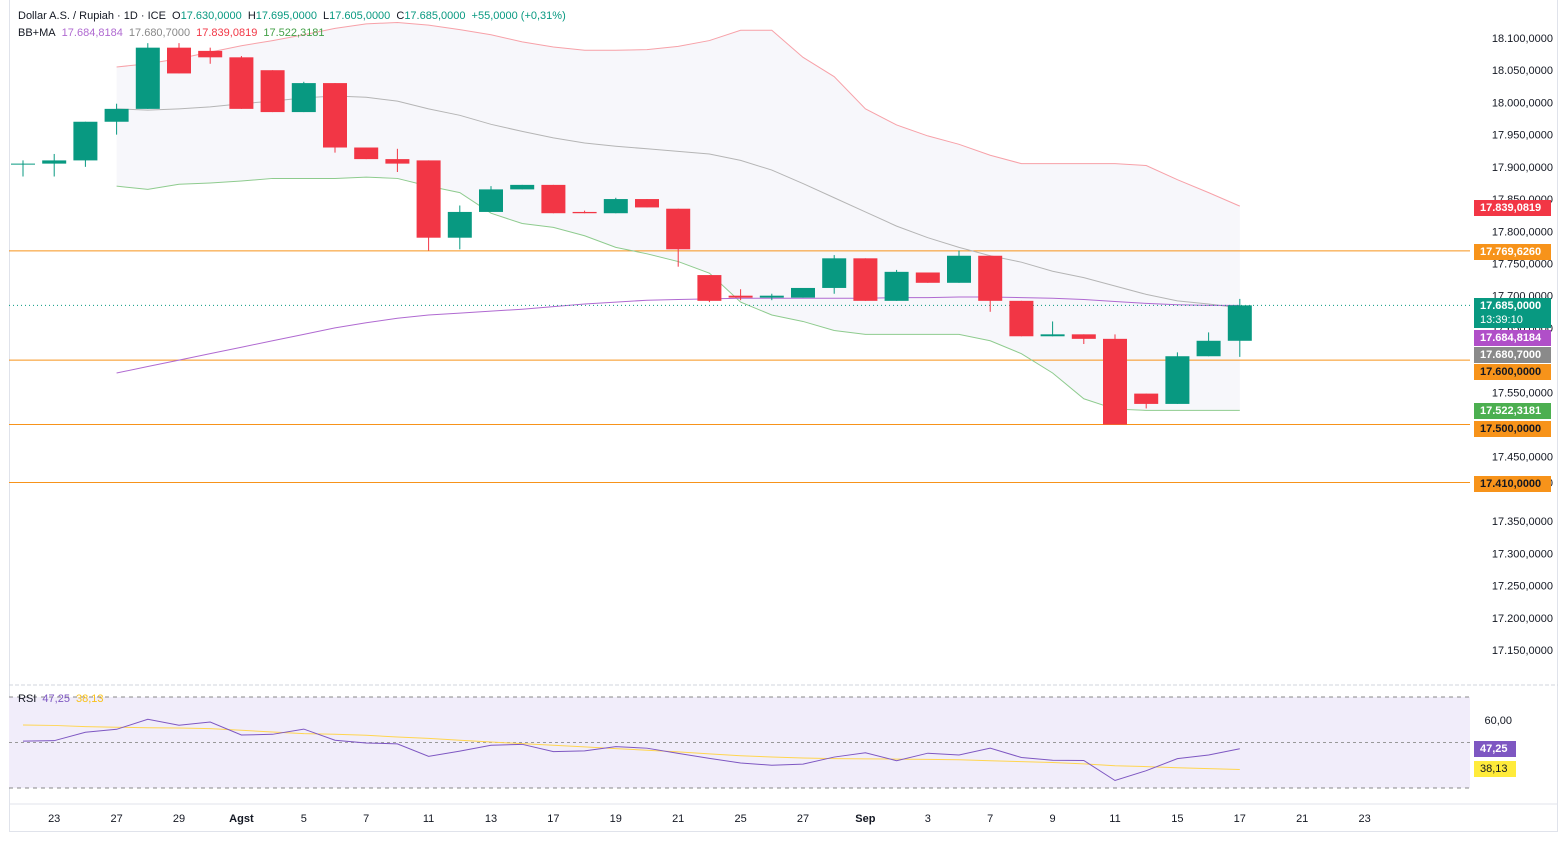 The image size is (1567, 842). Describe the element at coordinates (1522, 651) in the screenshot. I see `y-tick-label: 17.150,0000` at that location.